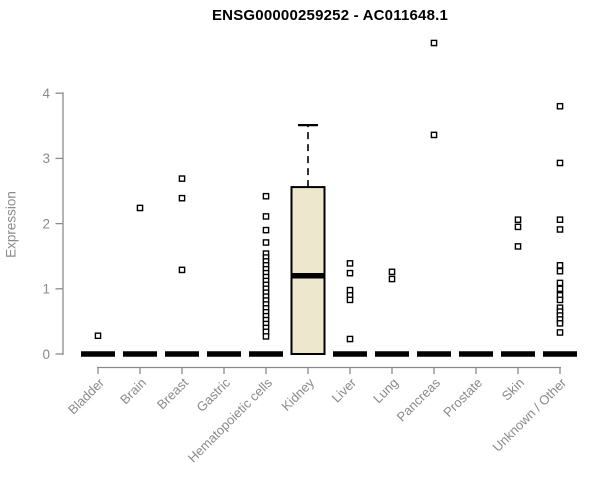 The height and width of the screenshot is (500, 600). What do you see at coordinates (530, 415) in the screenshot?
I see `x-tick-label: Unknown / Other` at bounding box center [530, 415].